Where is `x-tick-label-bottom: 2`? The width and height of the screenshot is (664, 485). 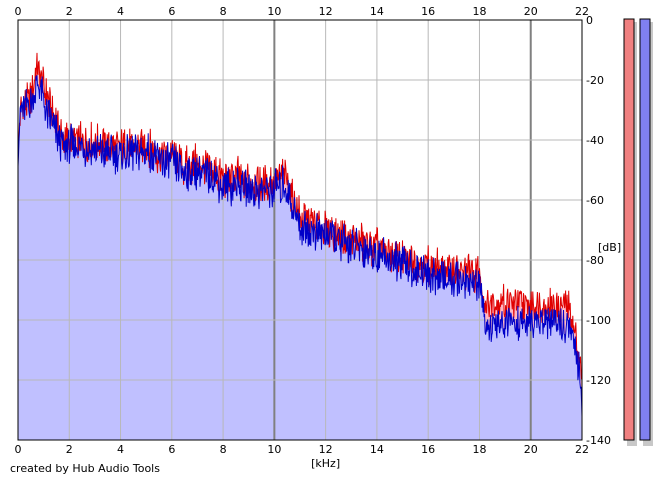
x-tick-label-bottom: 2 is located at coordinates (69, 449).